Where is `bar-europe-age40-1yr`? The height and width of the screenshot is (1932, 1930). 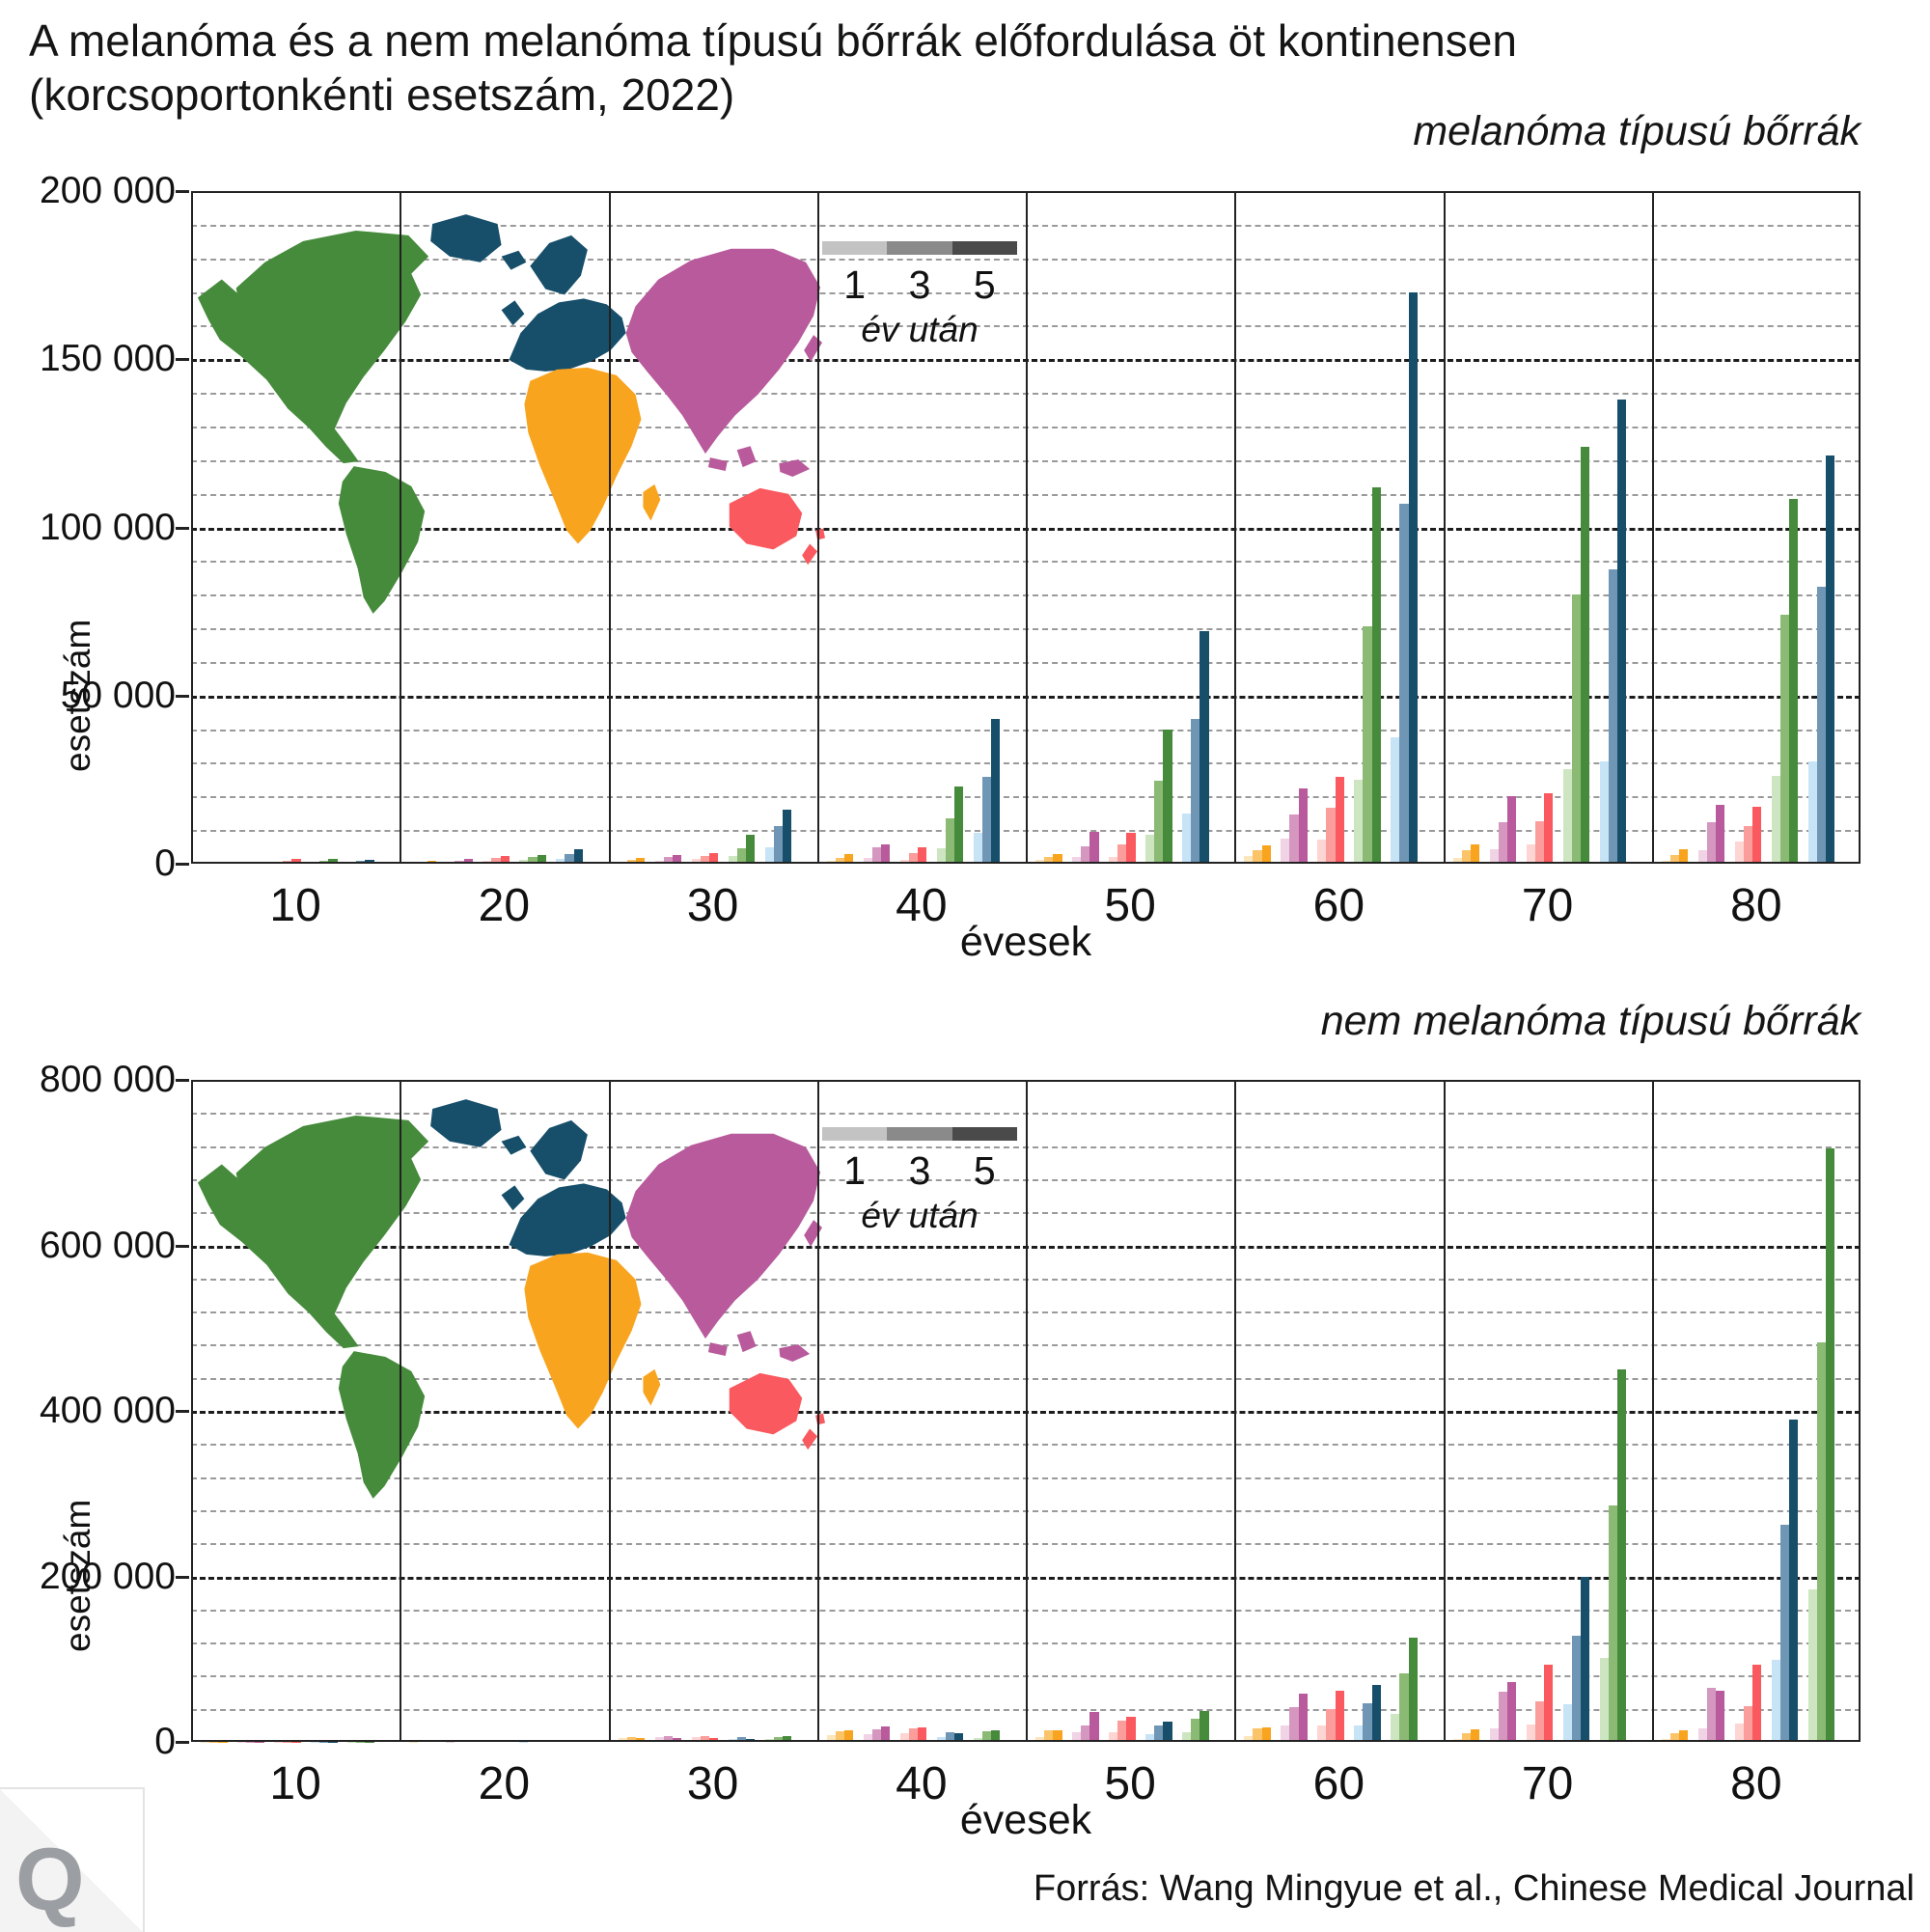 bar-europe-age40-1yr is located at coordinates (977, 848).